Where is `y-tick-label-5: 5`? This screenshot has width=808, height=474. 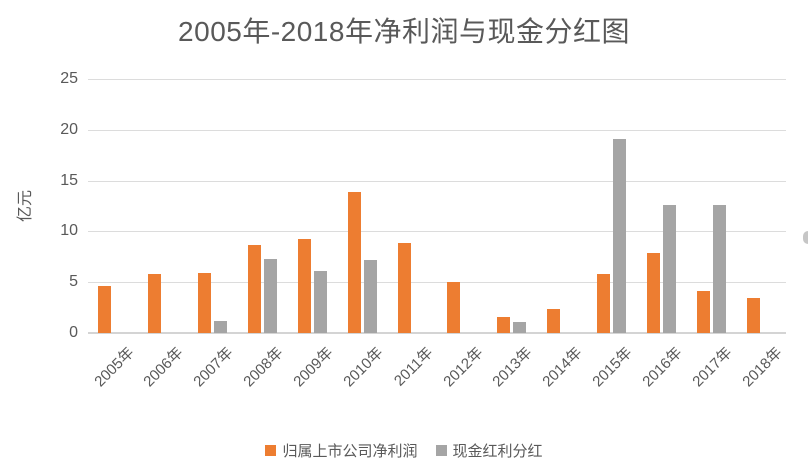 y-tick-label-5: 5 is located at coordinates (73, 282).